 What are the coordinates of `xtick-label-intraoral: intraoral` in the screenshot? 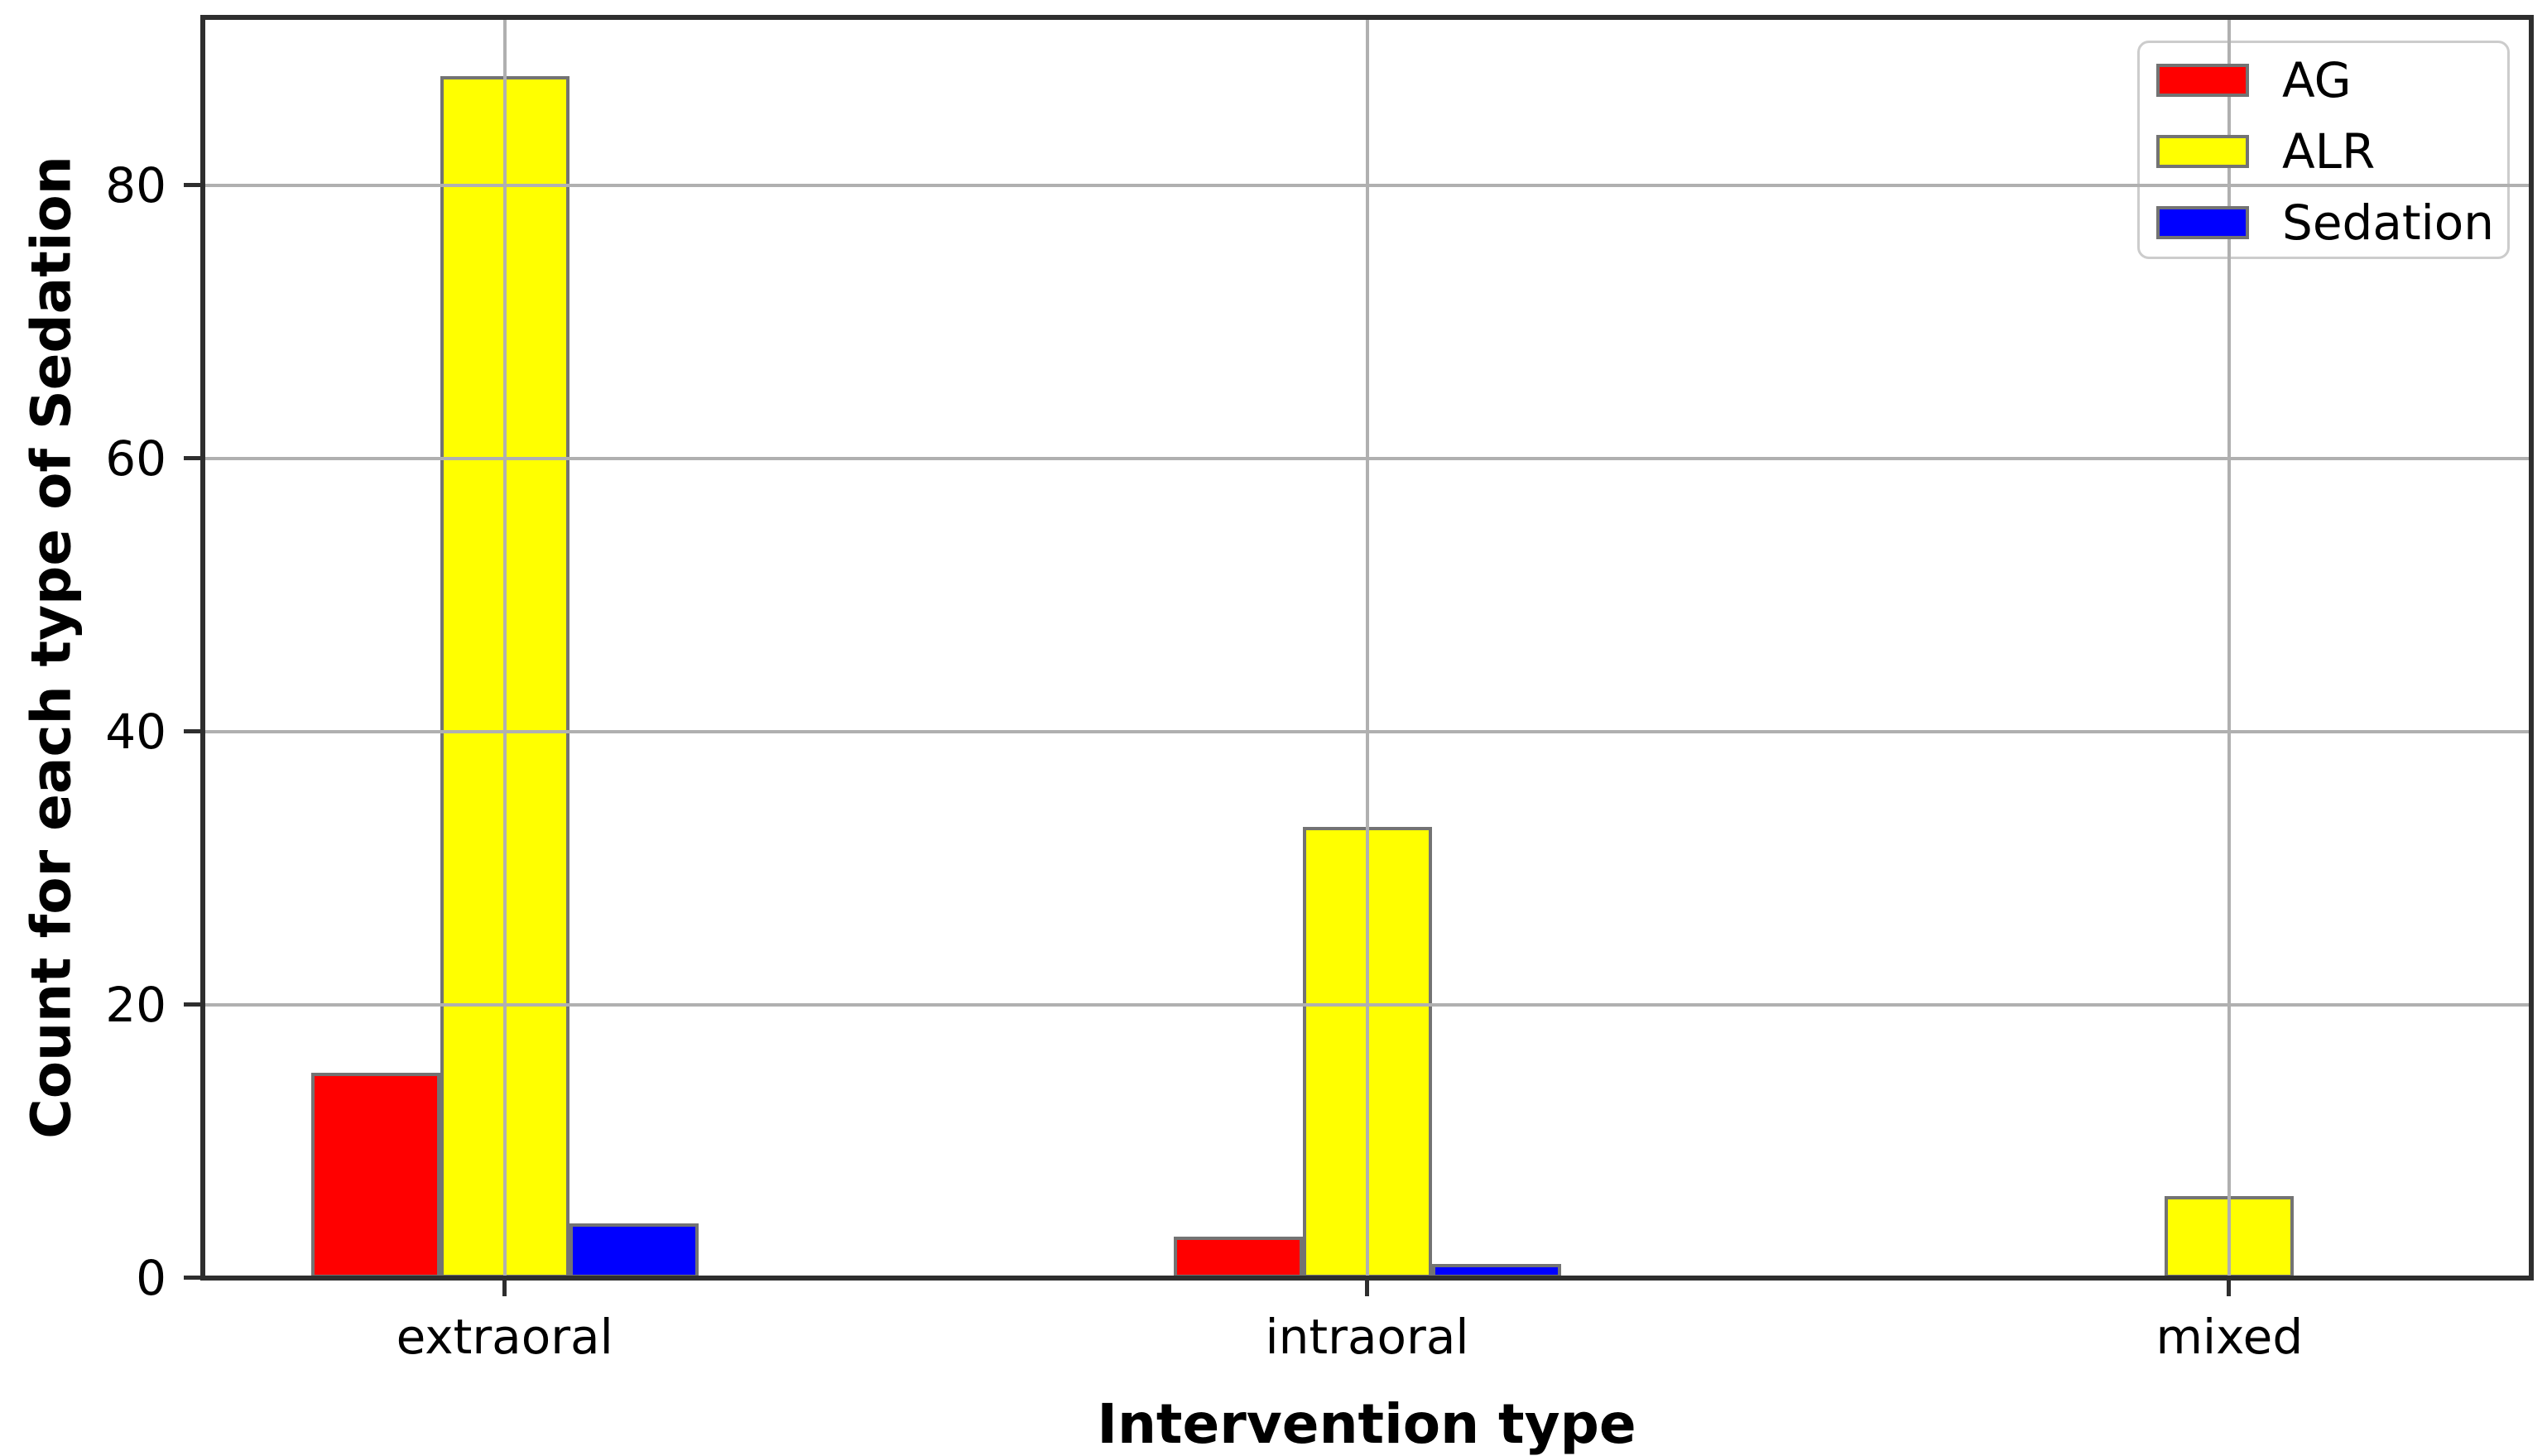 It's located at (1367, 1337).